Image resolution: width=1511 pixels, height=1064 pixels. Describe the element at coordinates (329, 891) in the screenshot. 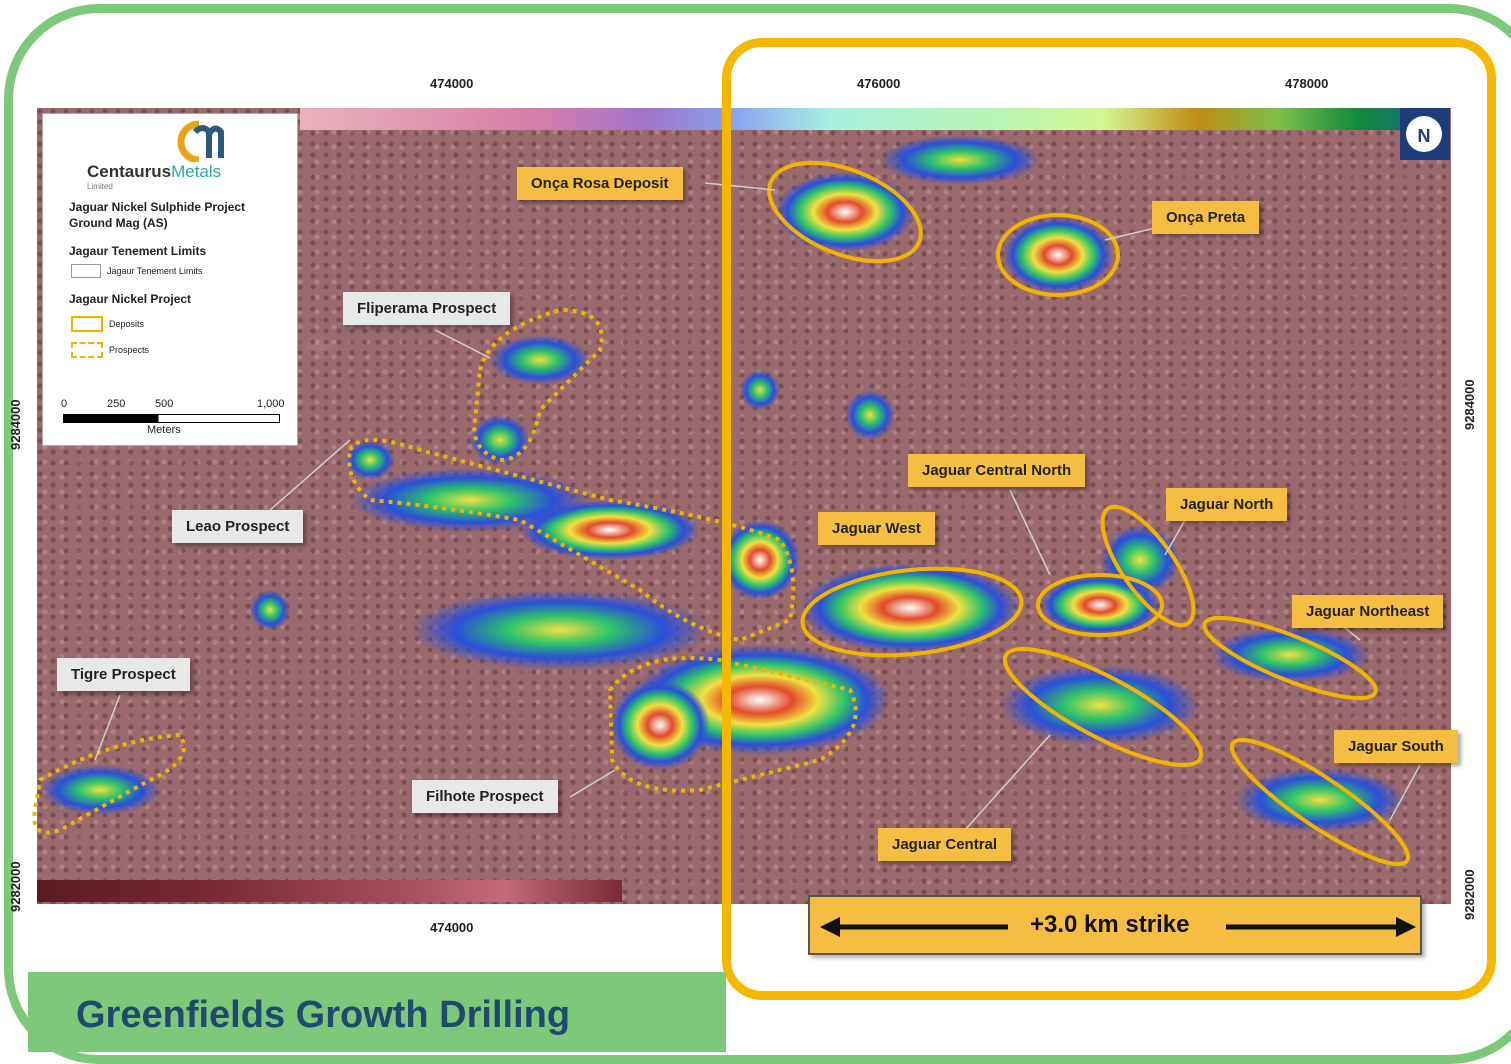

I see `bottom-color-strip` at that location.